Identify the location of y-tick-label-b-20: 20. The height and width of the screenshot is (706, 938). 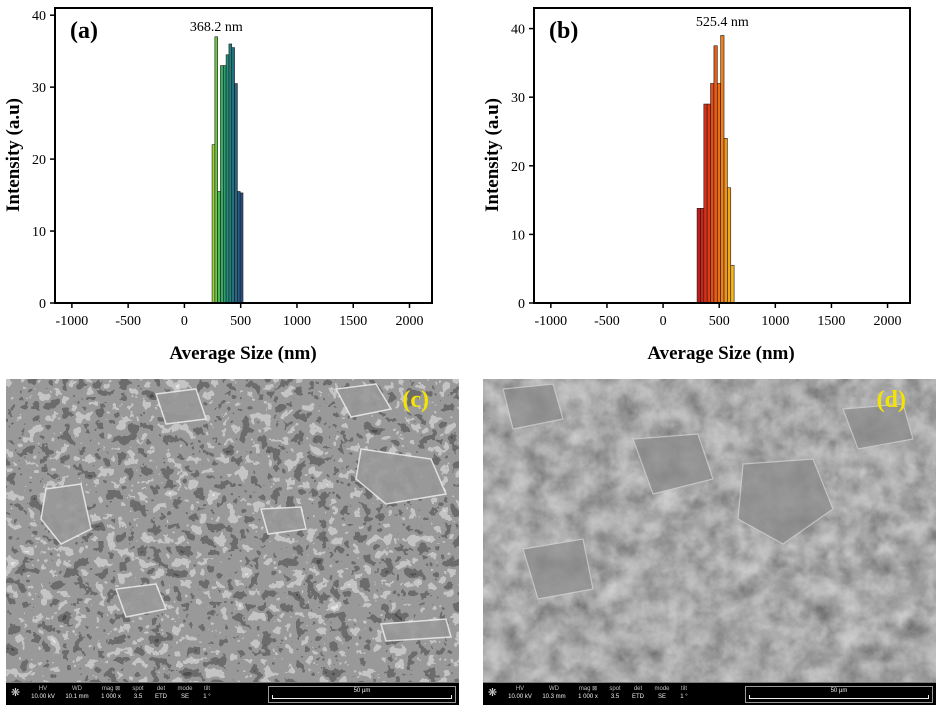
(518, 167).